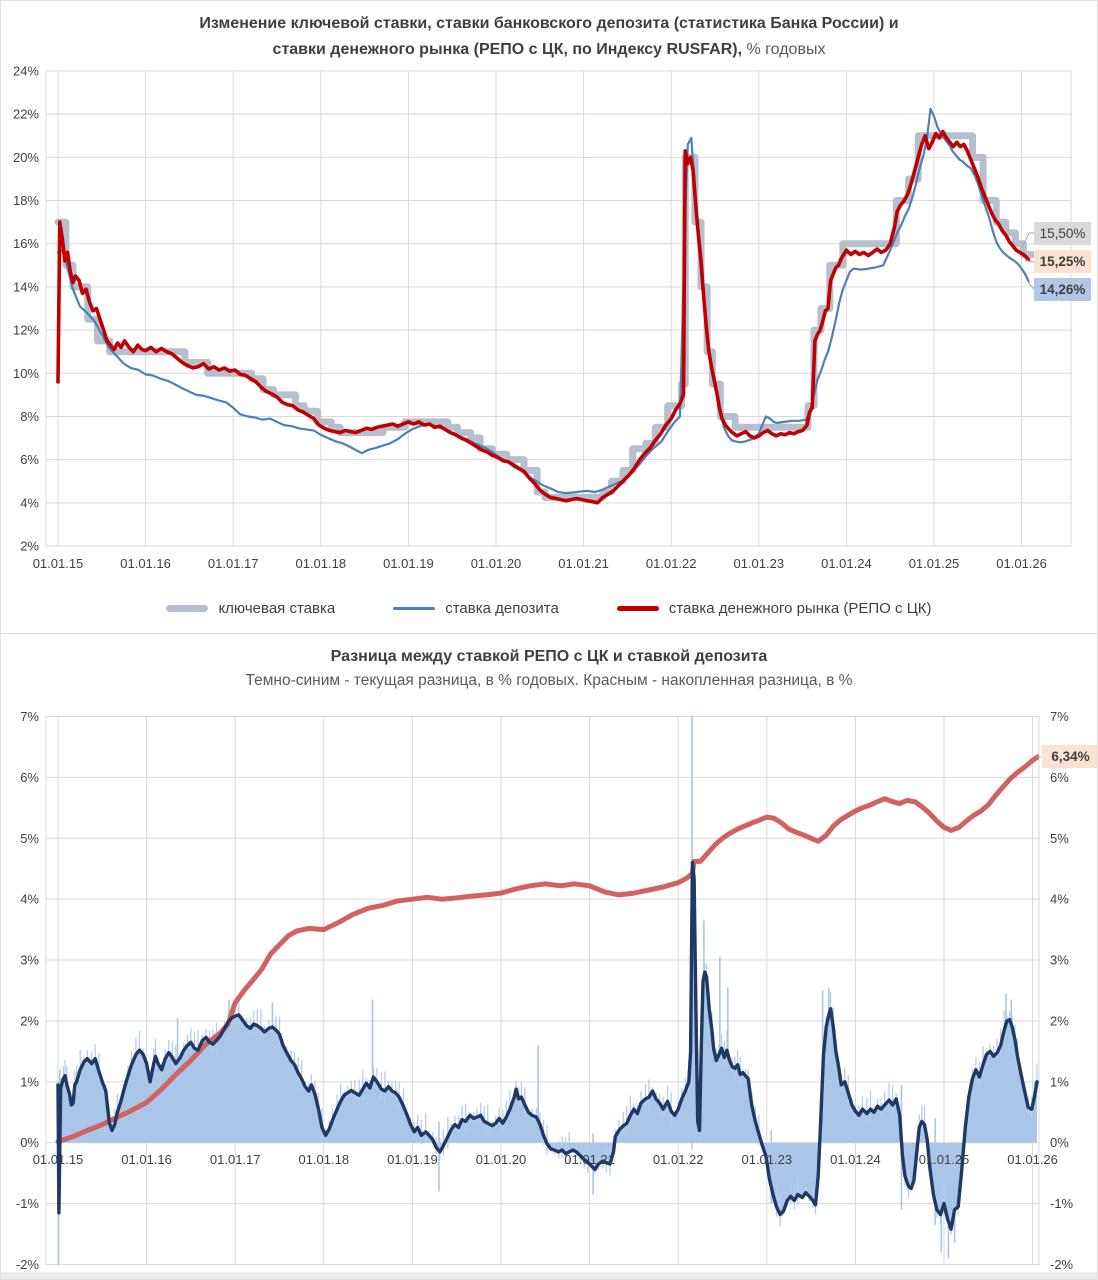 Image resolution: width=1098 pixels, height=1280 pixels. I want to click on y-axis-tick-label-left: 1%, so click(29, 1081).